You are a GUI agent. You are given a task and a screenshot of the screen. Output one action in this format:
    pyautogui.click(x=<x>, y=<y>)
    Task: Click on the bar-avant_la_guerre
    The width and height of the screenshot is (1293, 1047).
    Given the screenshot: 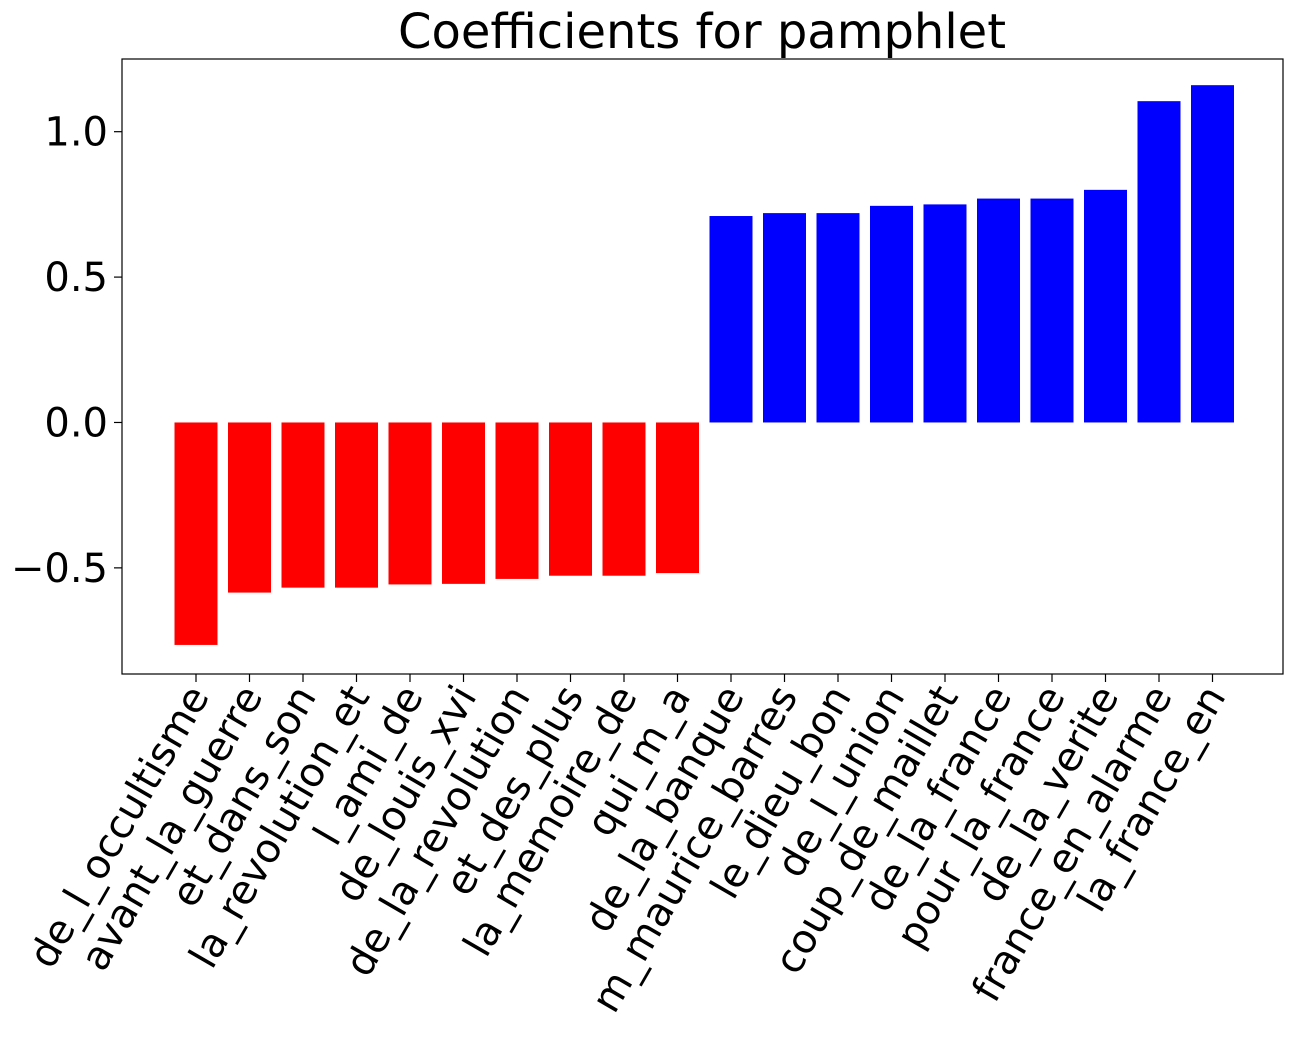 What is the action you would take?
    pyautogui.click(x=249, y=507)
    